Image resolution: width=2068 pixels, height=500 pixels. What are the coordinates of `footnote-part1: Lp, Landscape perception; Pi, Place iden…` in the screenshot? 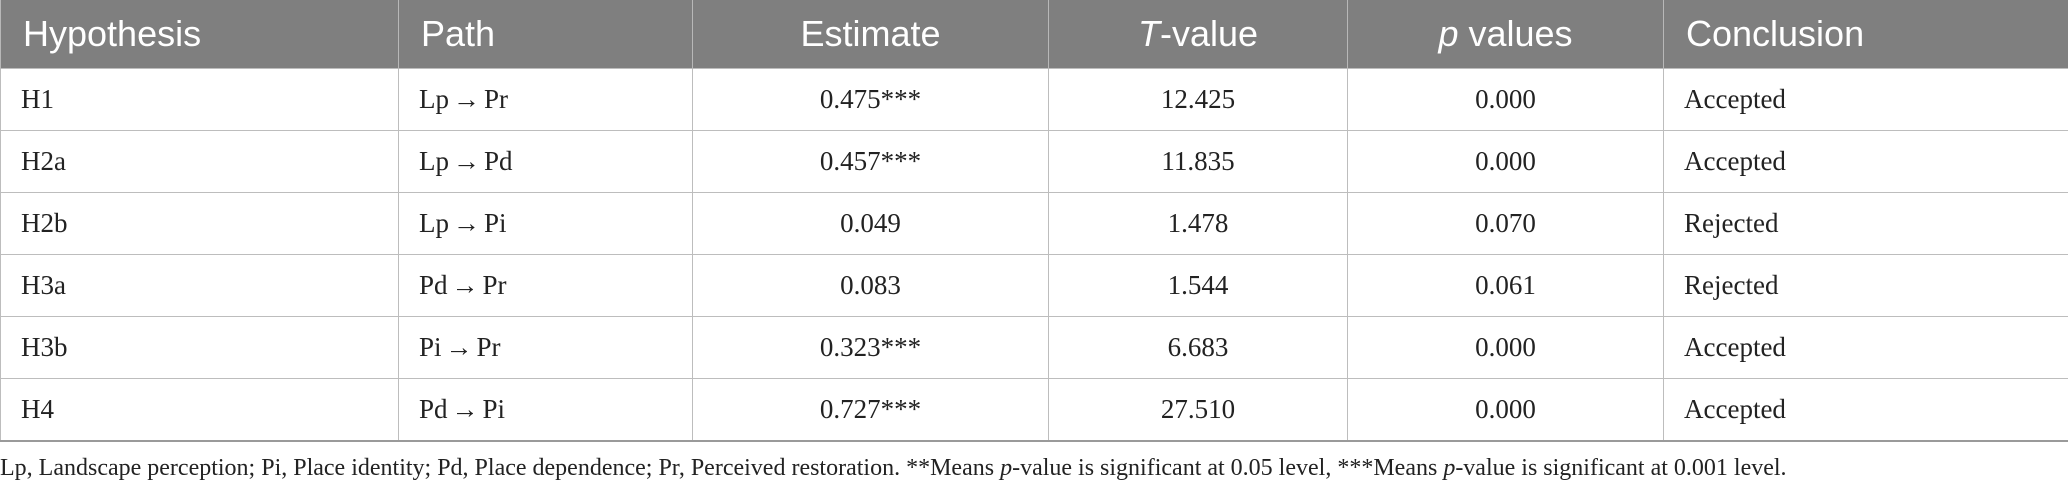 It's located at (500, 468).